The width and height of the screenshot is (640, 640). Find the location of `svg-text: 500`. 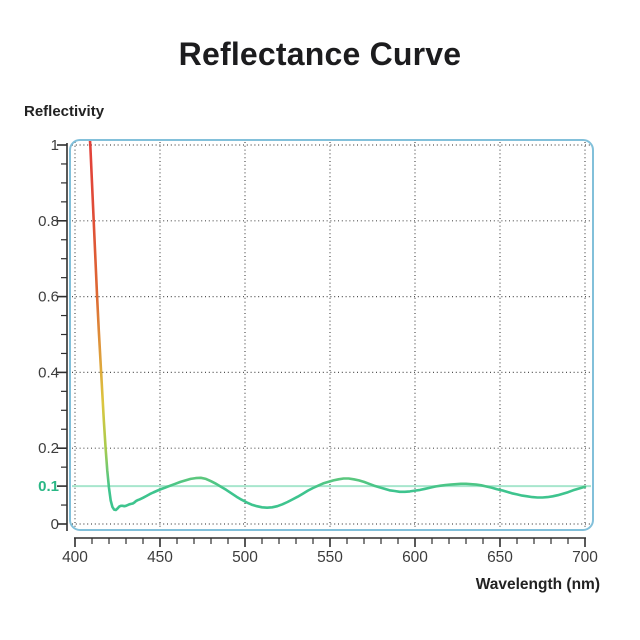

svg-text: 500 is located at coordinates (245, 557).